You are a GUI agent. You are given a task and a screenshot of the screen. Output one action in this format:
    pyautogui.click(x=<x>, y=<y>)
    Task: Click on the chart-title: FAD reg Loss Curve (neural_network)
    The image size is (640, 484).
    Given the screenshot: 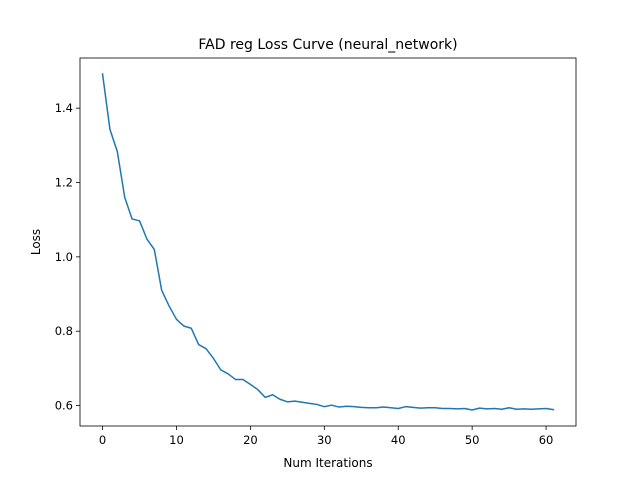 What is the action you would take?
    pyautogui.click(x=327, y=45)
    